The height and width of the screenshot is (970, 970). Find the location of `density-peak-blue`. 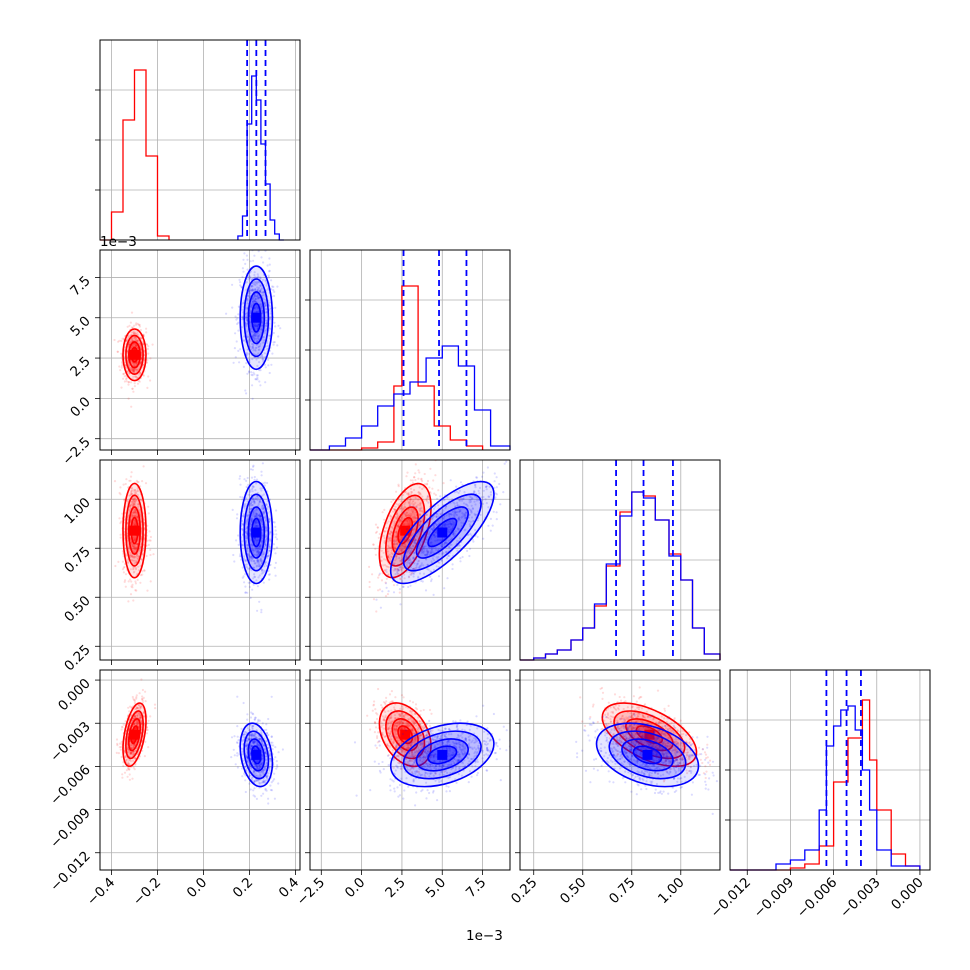

density-peak-blue is located at coordinates (256, 532).